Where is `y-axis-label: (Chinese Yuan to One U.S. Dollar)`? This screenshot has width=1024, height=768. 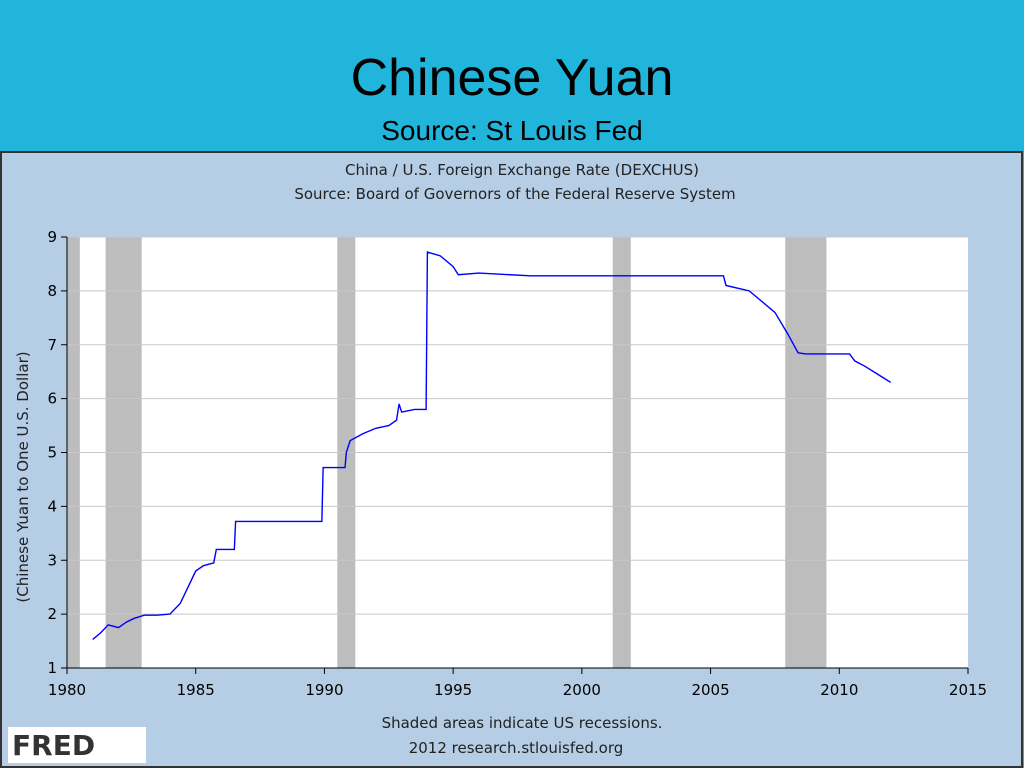
y-axis-label: (Chinese Yuan to One U.S. Dollar) is located at coordinates (23, 476).